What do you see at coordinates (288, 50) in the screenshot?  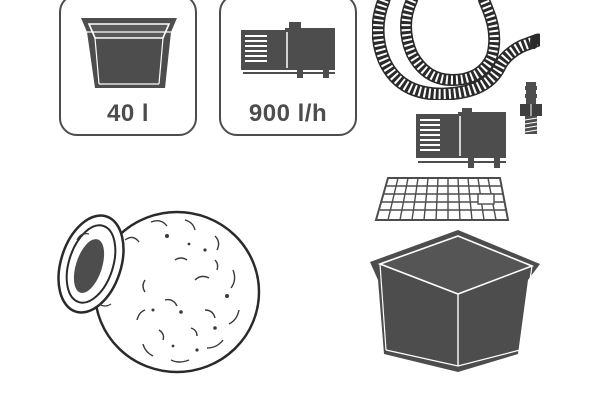 I see `pump-icon` at bounding box center [288, 50].